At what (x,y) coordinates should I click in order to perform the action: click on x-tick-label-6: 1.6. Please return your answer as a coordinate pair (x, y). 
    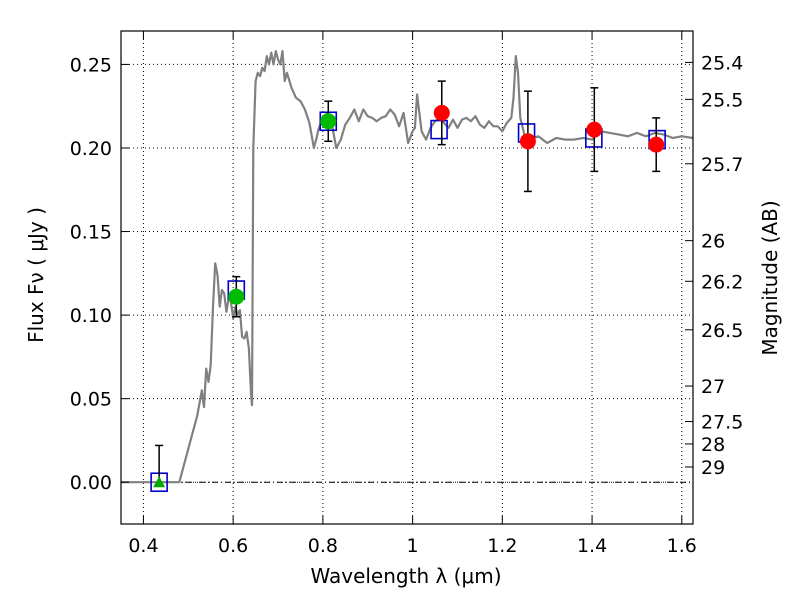
    Looking at the image, I should click on (682, 546).